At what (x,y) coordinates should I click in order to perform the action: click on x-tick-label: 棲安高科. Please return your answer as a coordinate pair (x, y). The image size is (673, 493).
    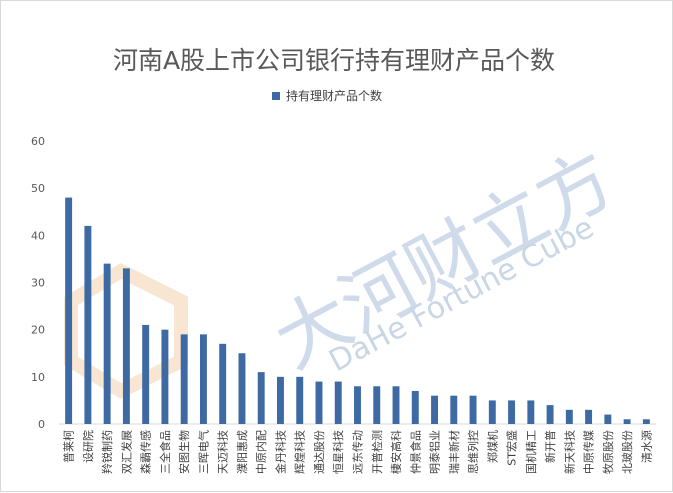
    Looking at the image, I should click on (396, 452).